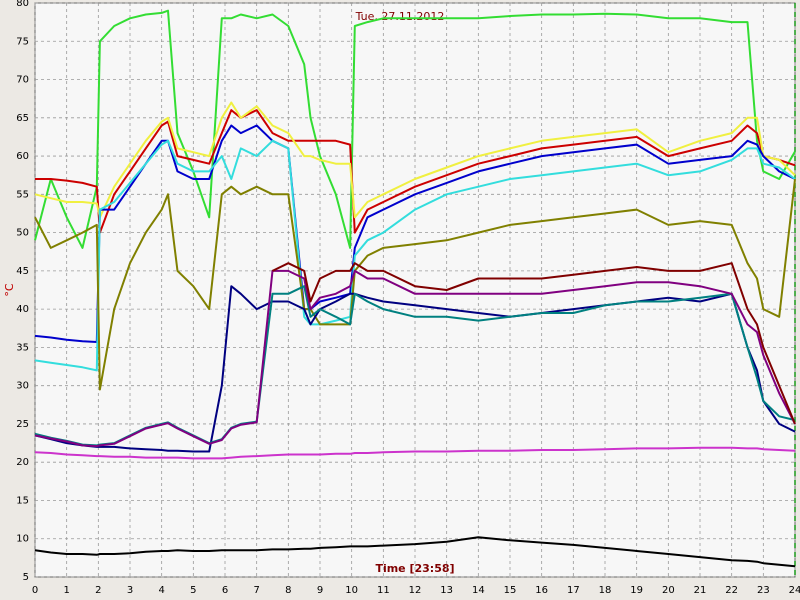 The width and height of the screenshot is (800, 600). Describe the element at coordinates (35, 590) in the screenshot. I see `x-tick-label: 0` at that location.